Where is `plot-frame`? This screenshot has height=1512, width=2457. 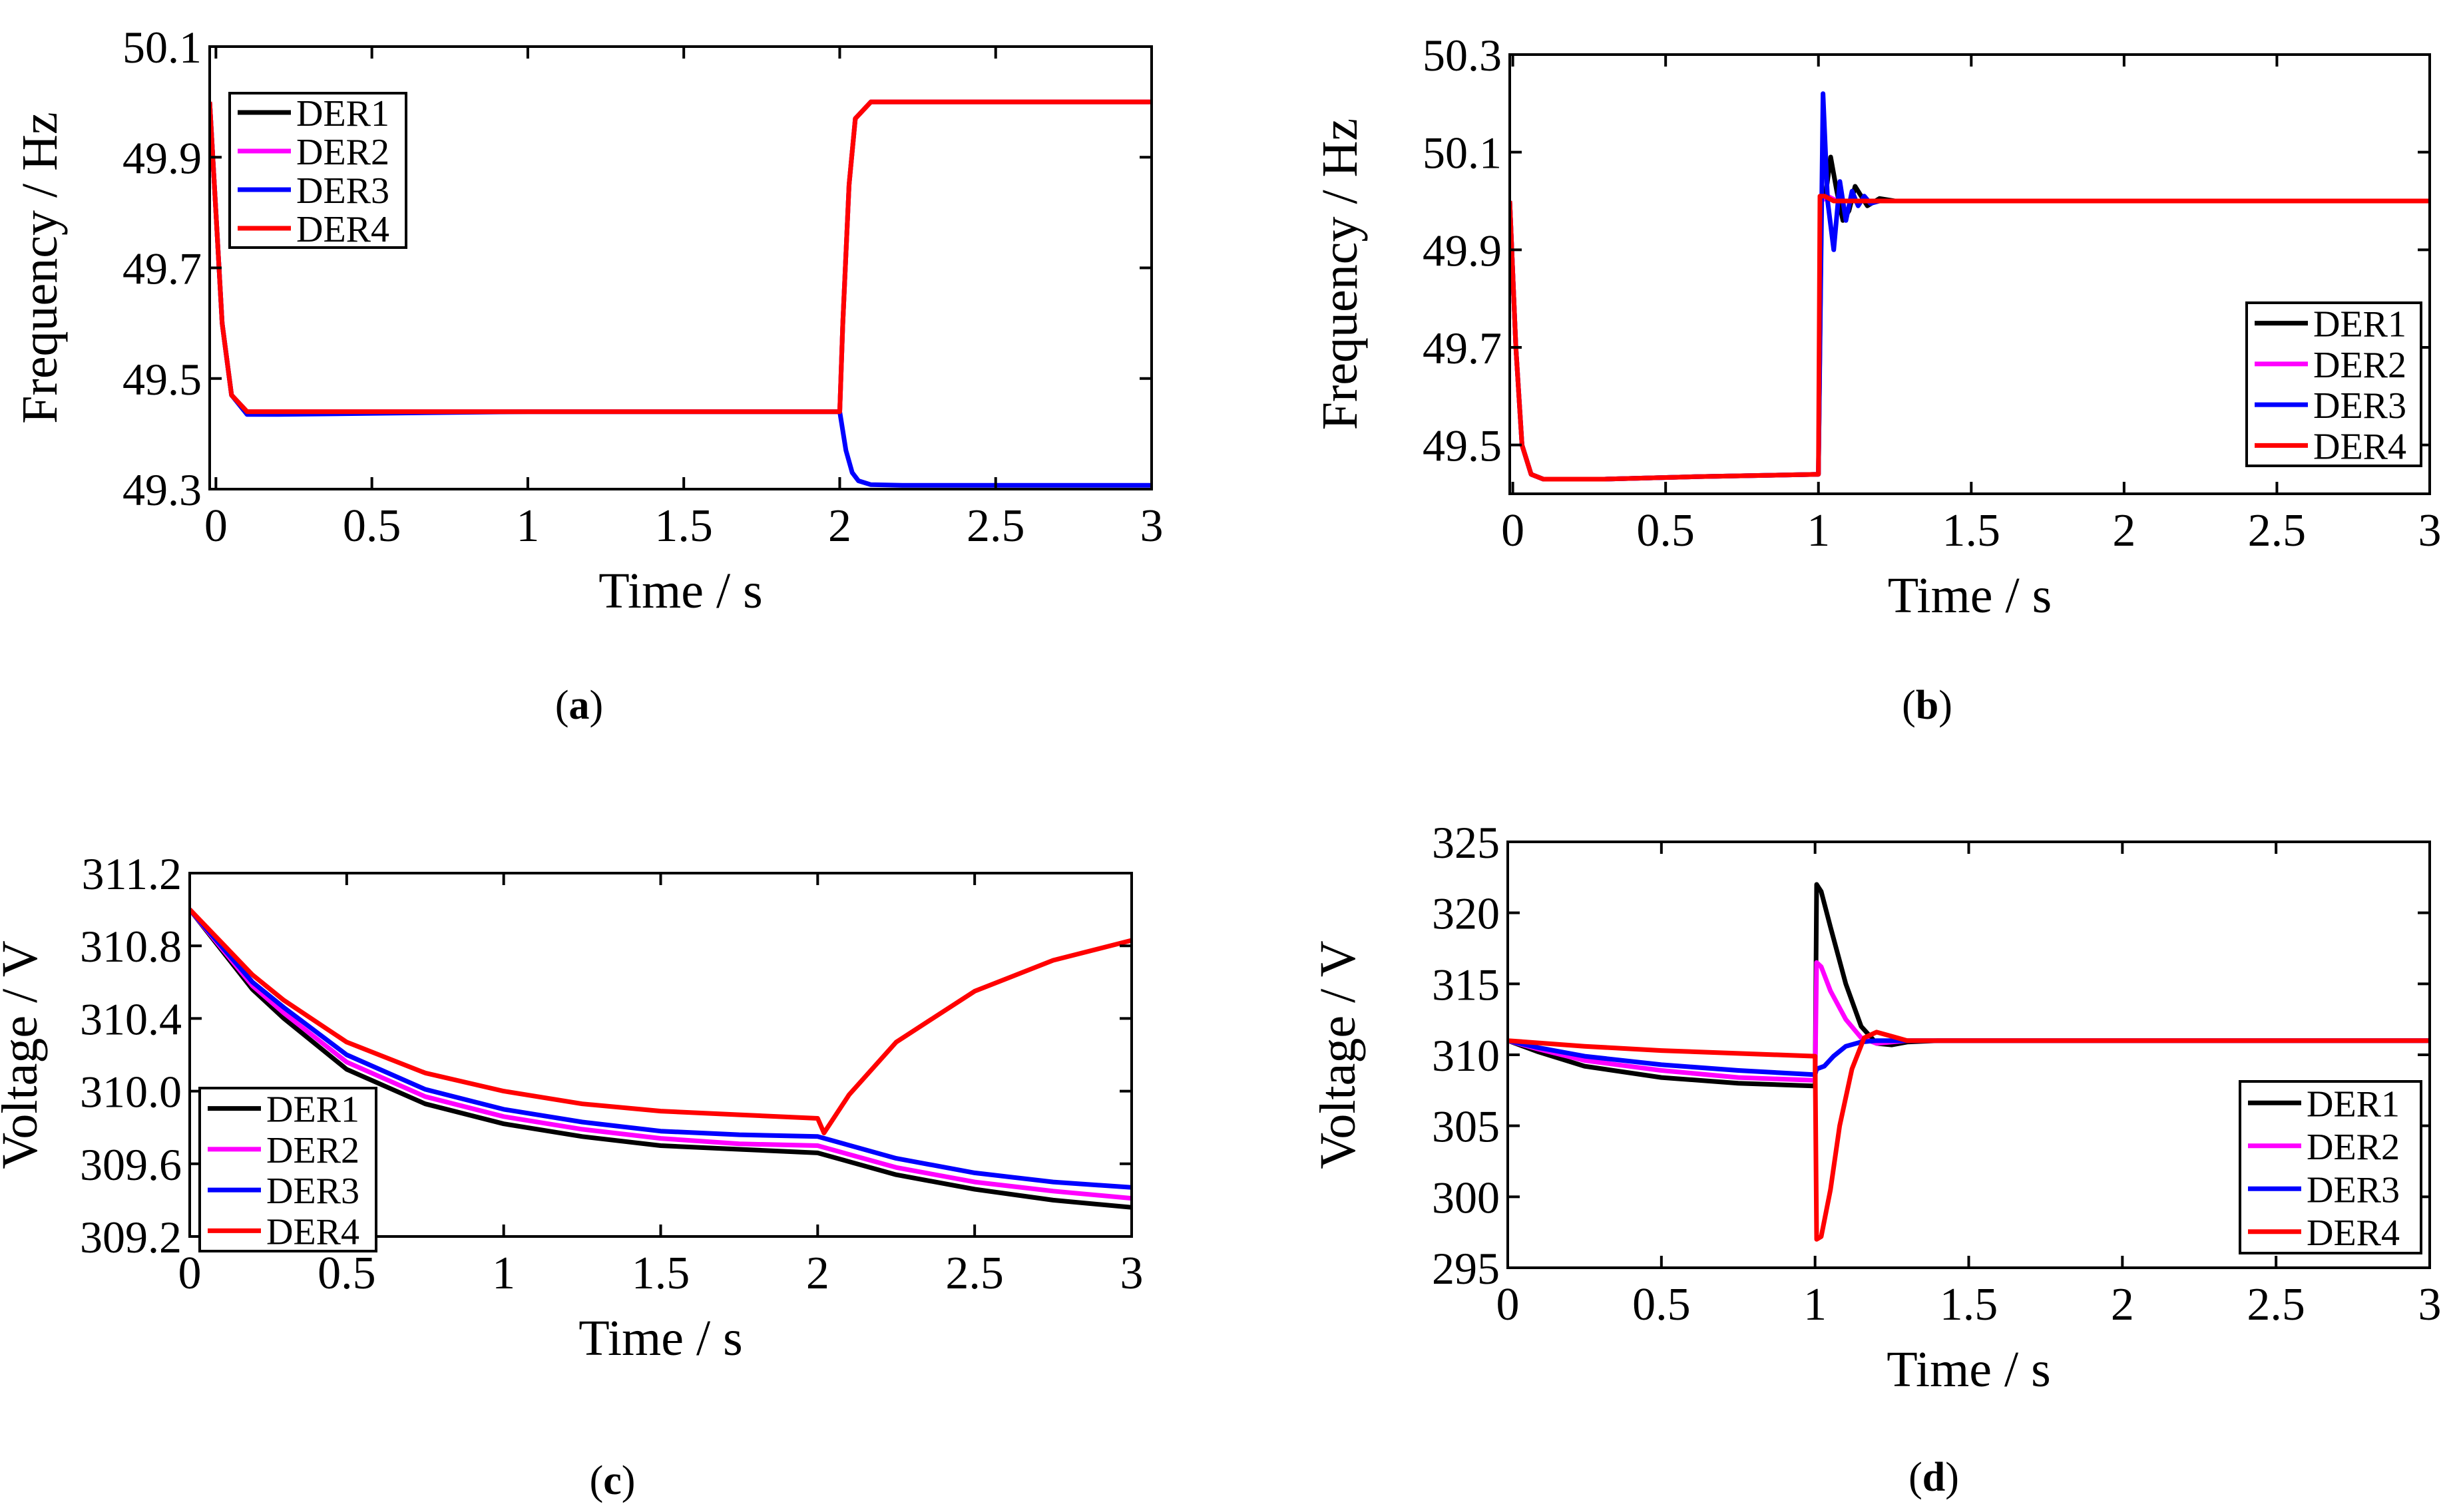 plot-frame is located at coordinates (1969, 274).